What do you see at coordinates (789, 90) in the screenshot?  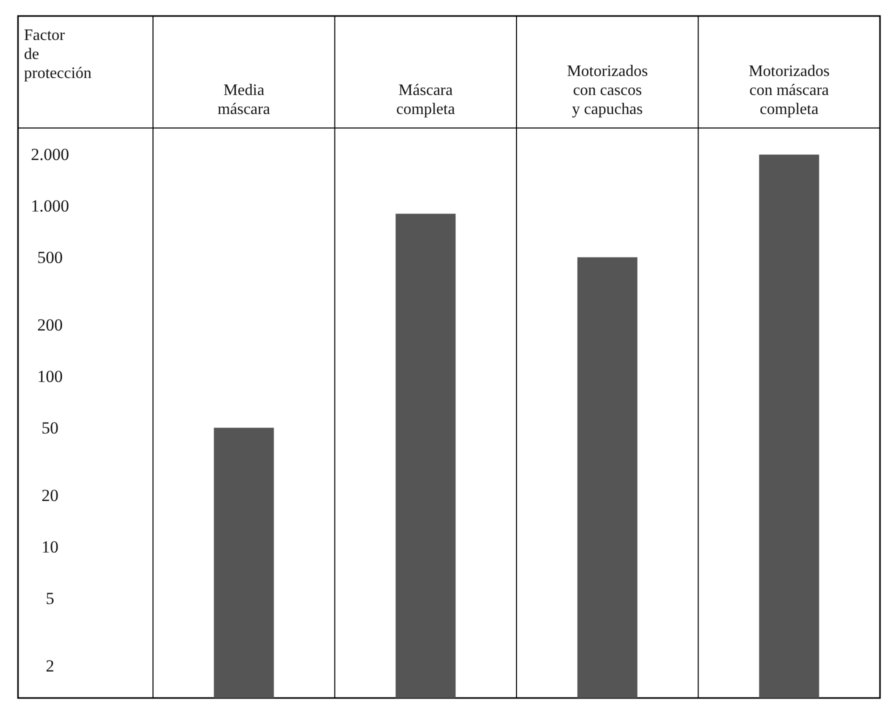 I see `x-tick-label: Motorizados con máscara completa` at bounding box center [789, 90].